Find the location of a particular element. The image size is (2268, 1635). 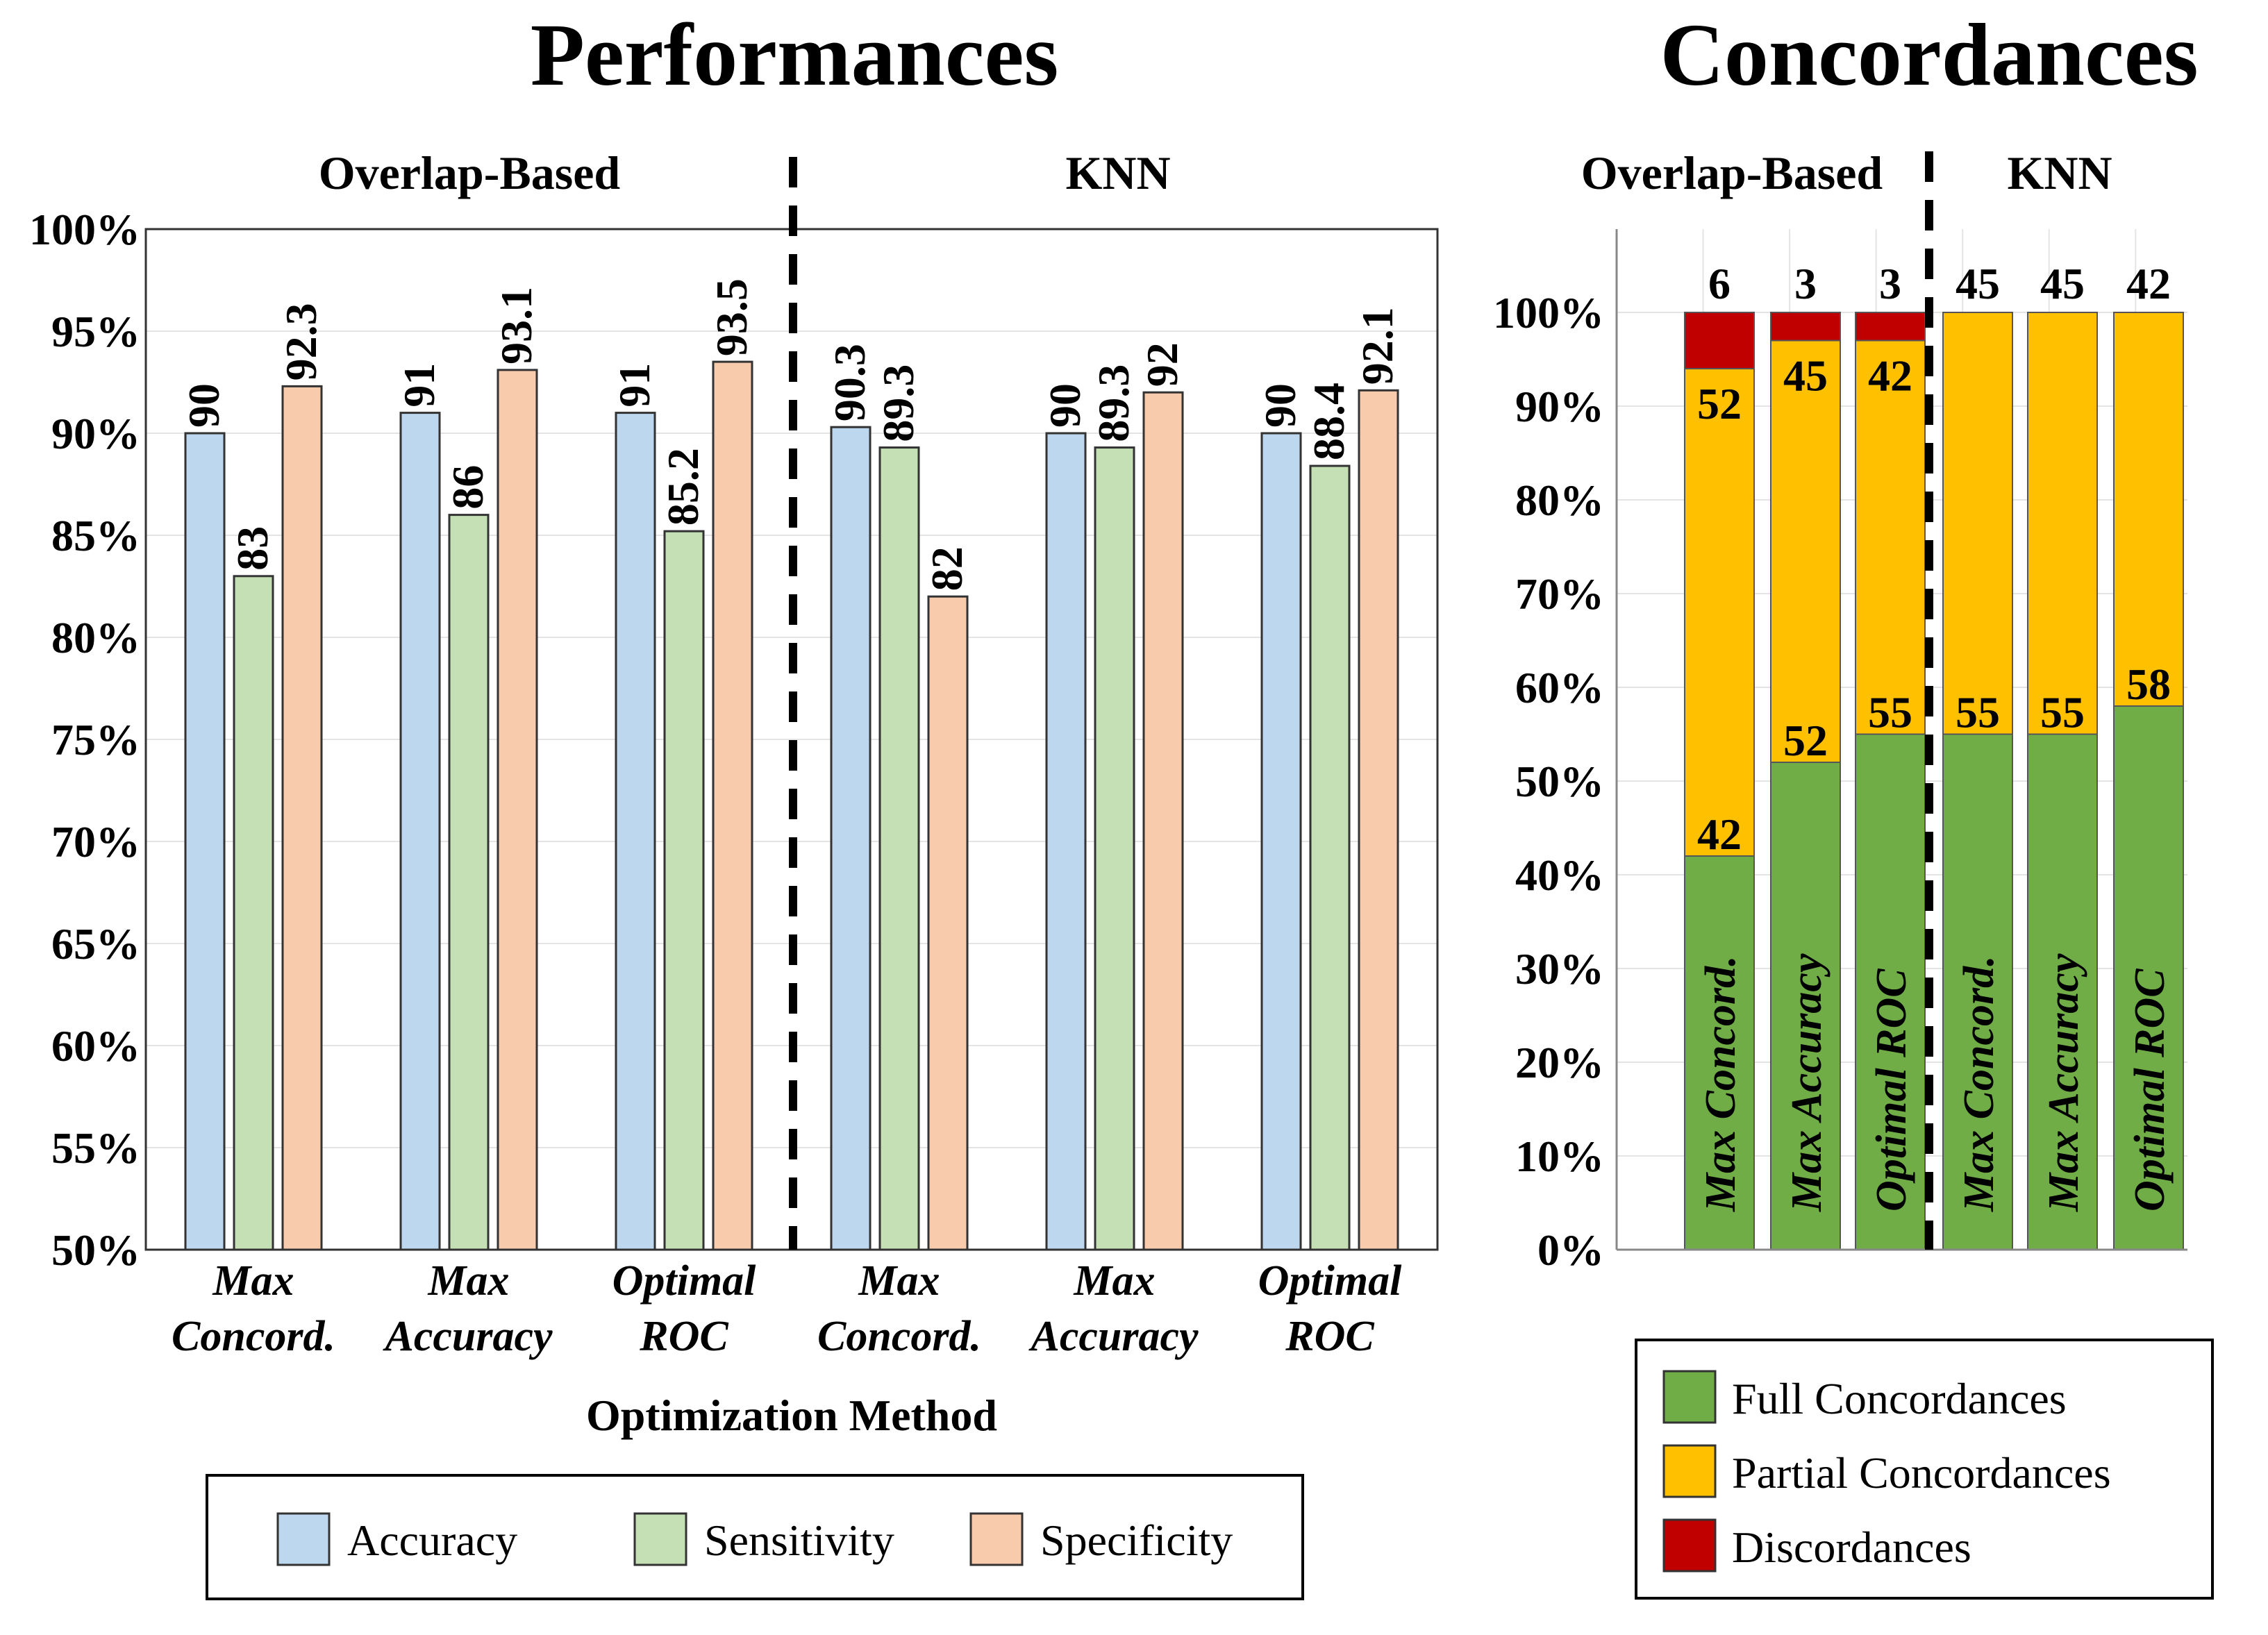

perf-y-tick-label: 50% is located at coordinates (95, 1250).